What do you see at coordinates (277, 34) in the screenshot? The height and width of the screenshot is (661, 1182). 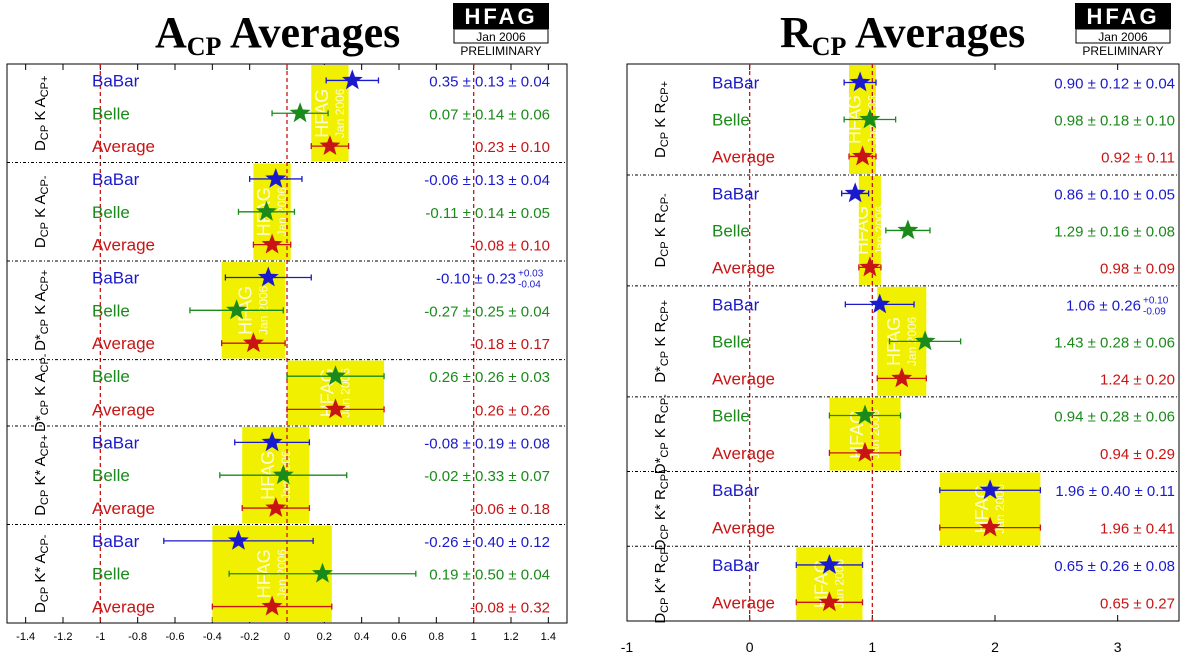 I see `chart-title: ACP Averages` at bounding box center [277, 34].